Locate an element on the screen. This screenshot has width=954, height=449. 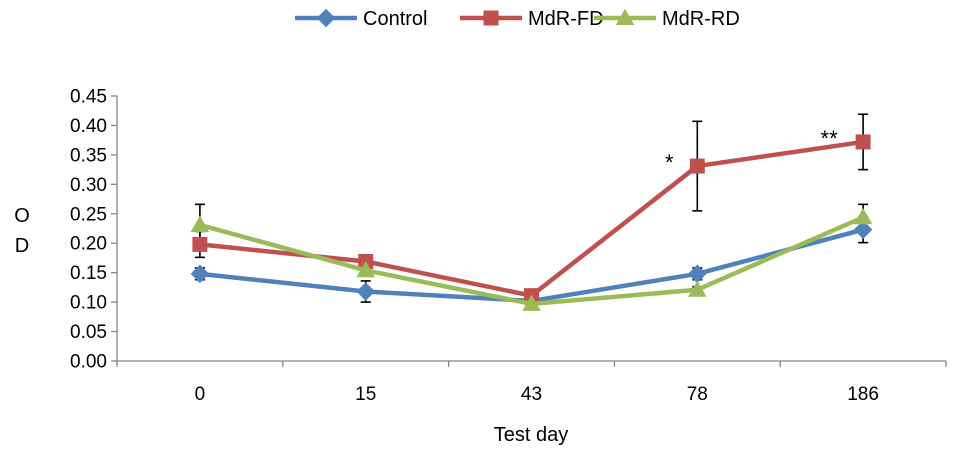
legend-label: MdR-RD is located at coordinates (701, 19).